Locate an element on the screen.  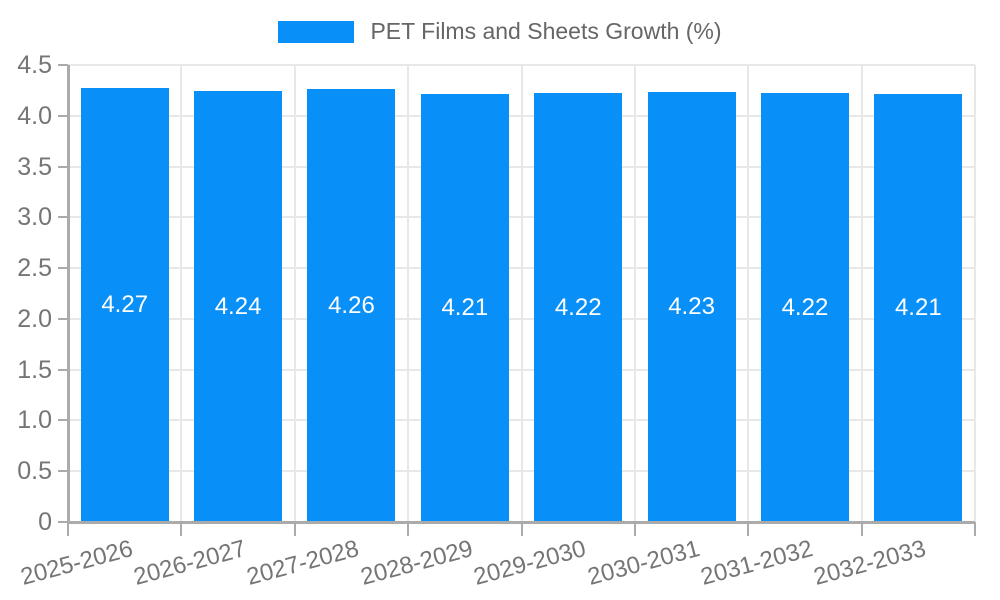
y-tick-label: 2.5 is located at coordinates (34, 268).